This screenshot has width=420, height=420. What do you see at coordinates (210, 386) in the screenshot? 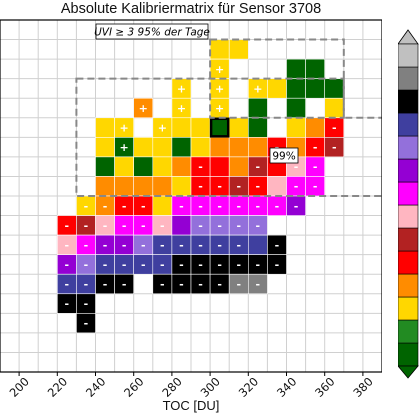
I see `x-tick-label: 300` at bounding box center [210, 386].